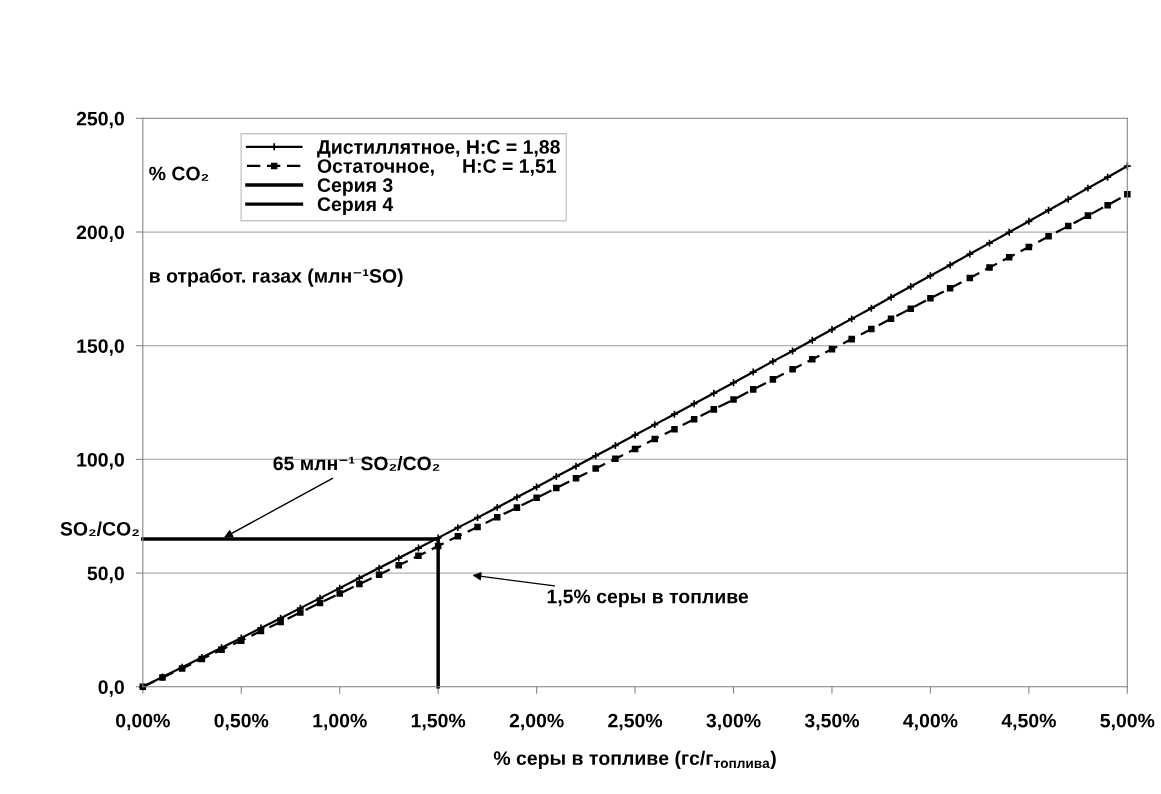 The image size is (1161, 794). I want to click on x-tick-label: 2,50%, so click(635, 722).